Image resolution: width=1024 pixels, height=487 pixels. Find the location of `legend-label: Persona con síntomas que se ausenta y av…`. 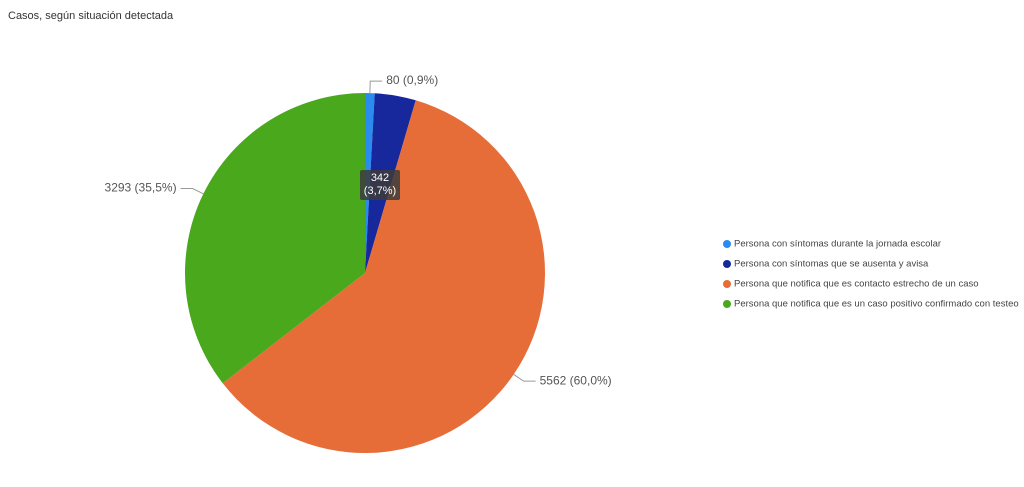

legend-label: Persona con síntomas que se ausenta y av… is located at coordinates (831, 264).